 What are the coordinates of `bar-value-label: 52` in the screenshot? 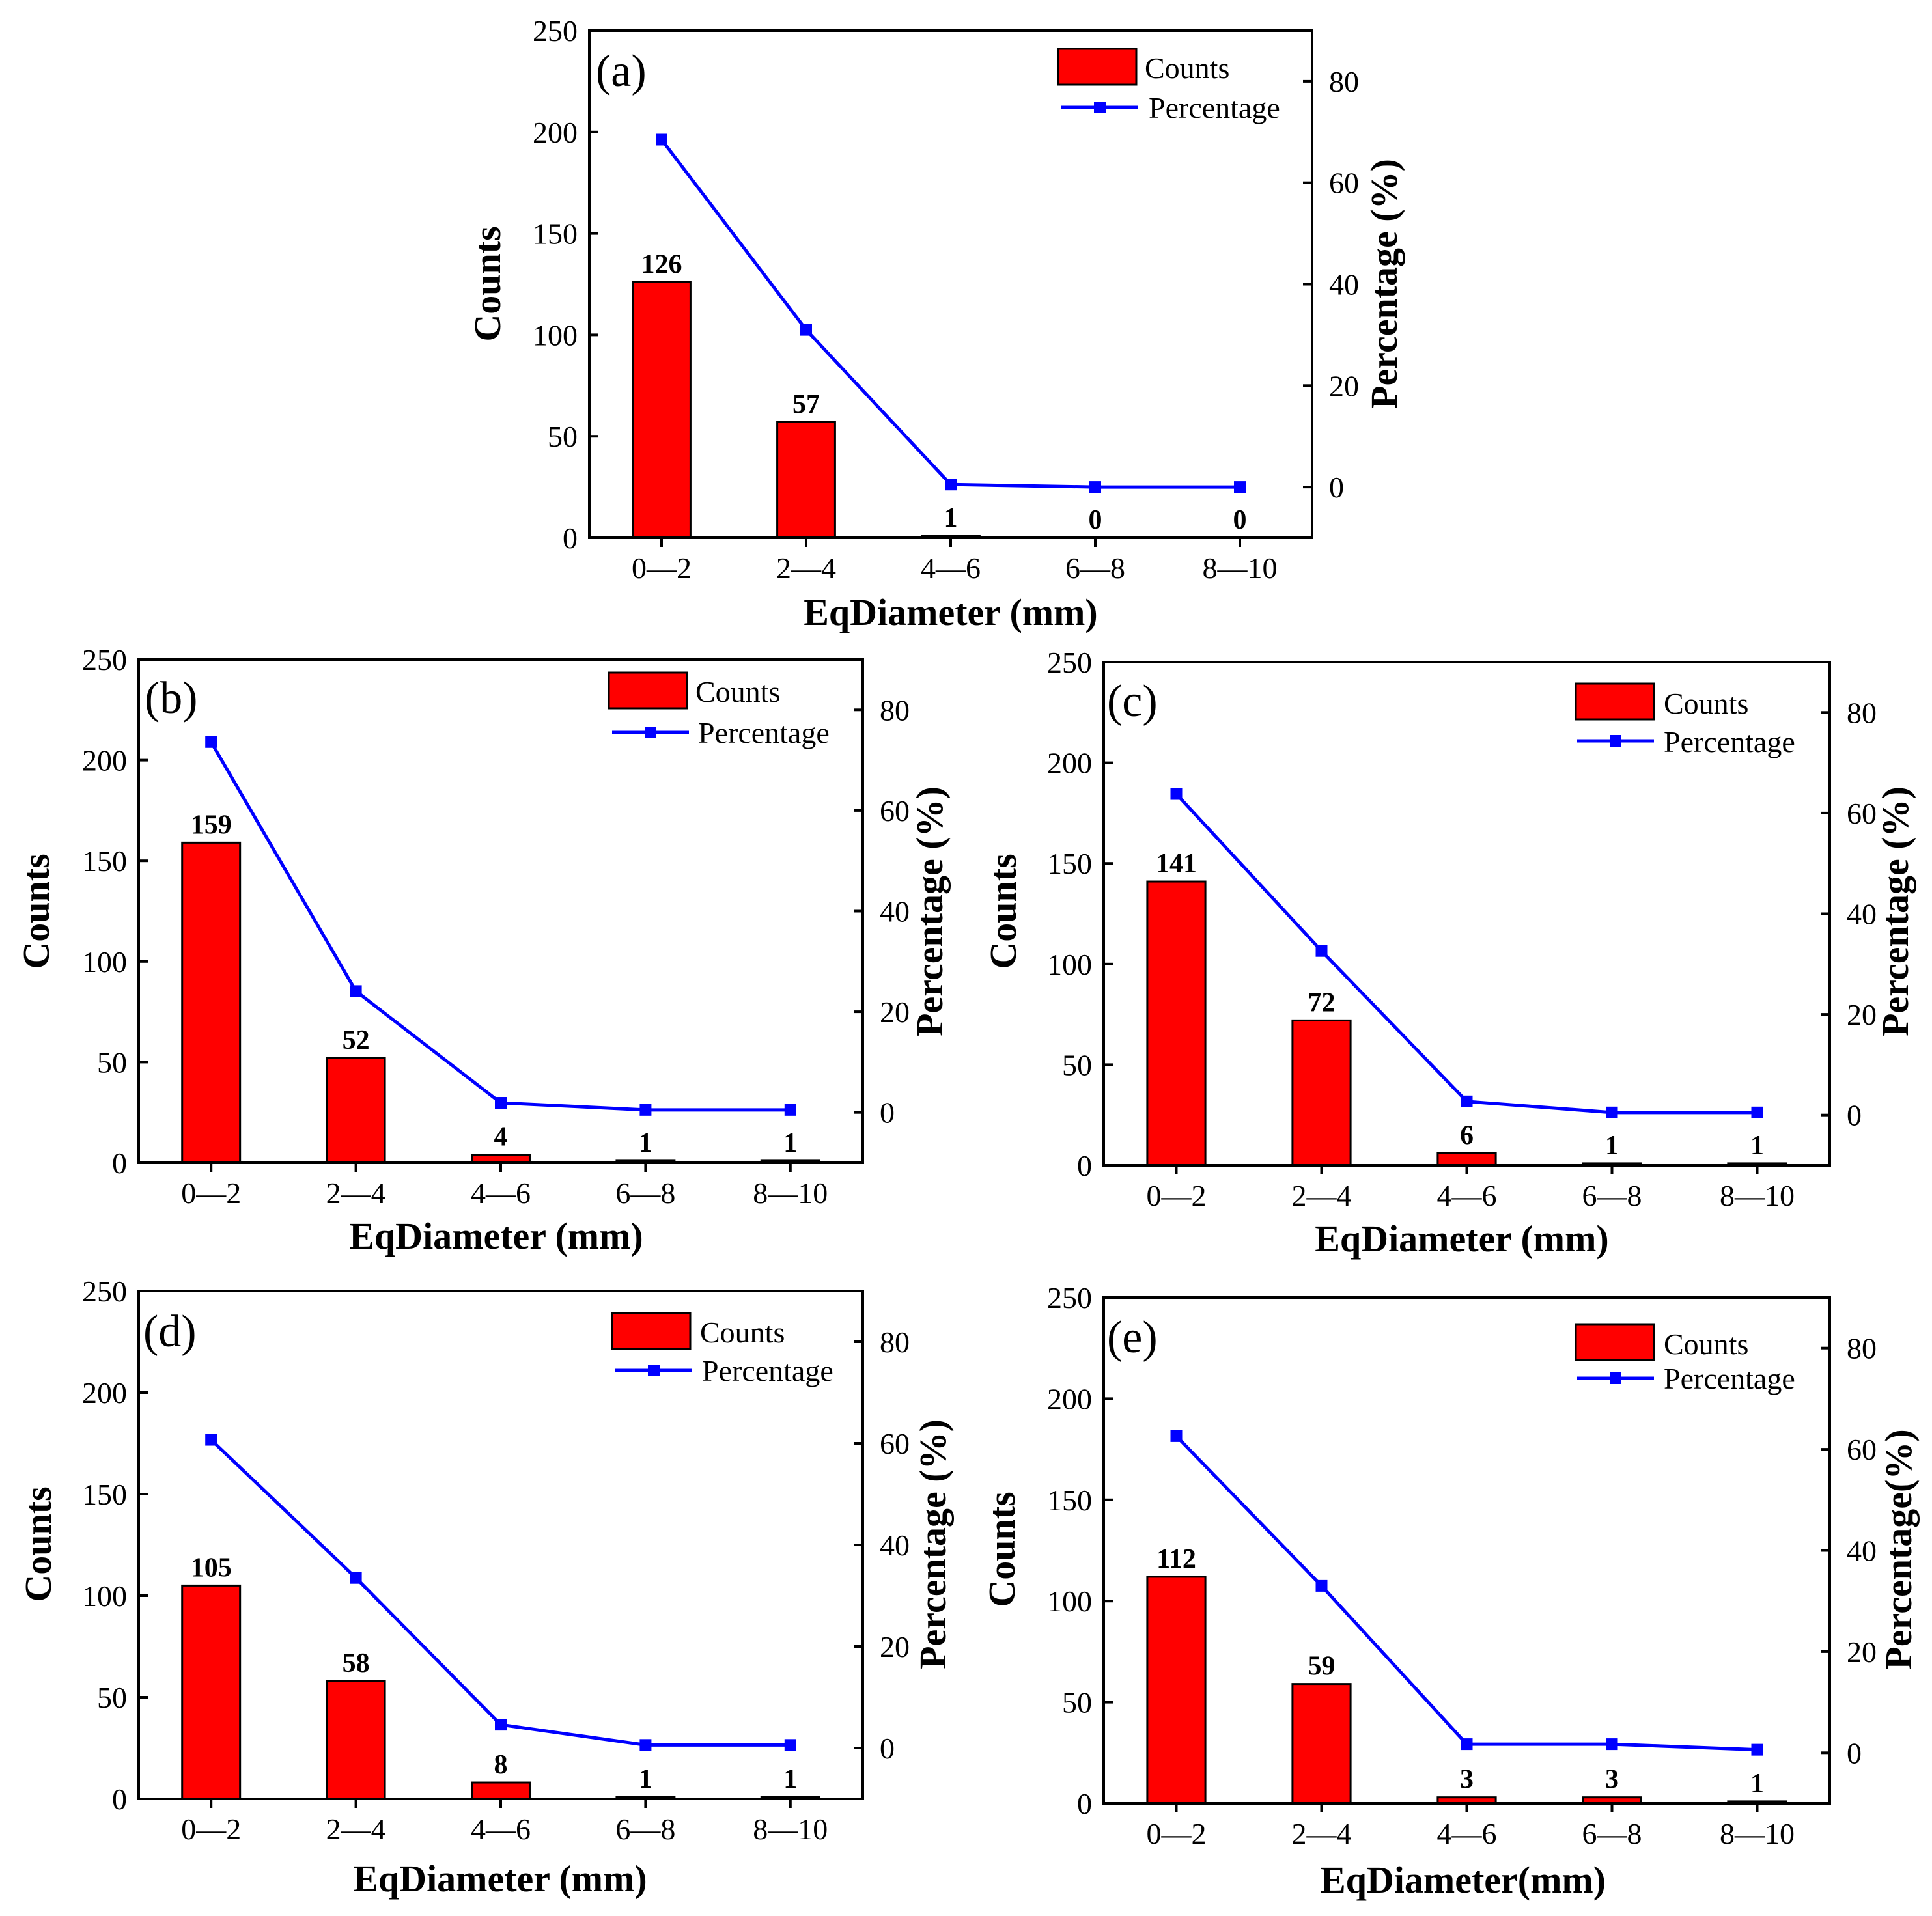 It's located at (357, 1040).